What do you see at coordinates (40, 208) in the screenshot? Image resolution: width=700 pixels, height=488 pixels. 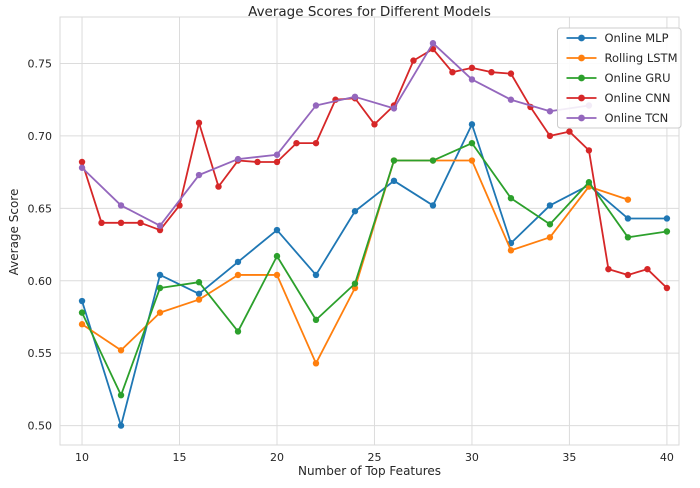 I see `y-tick-label: 0.65` at bounding box center [40, 208].